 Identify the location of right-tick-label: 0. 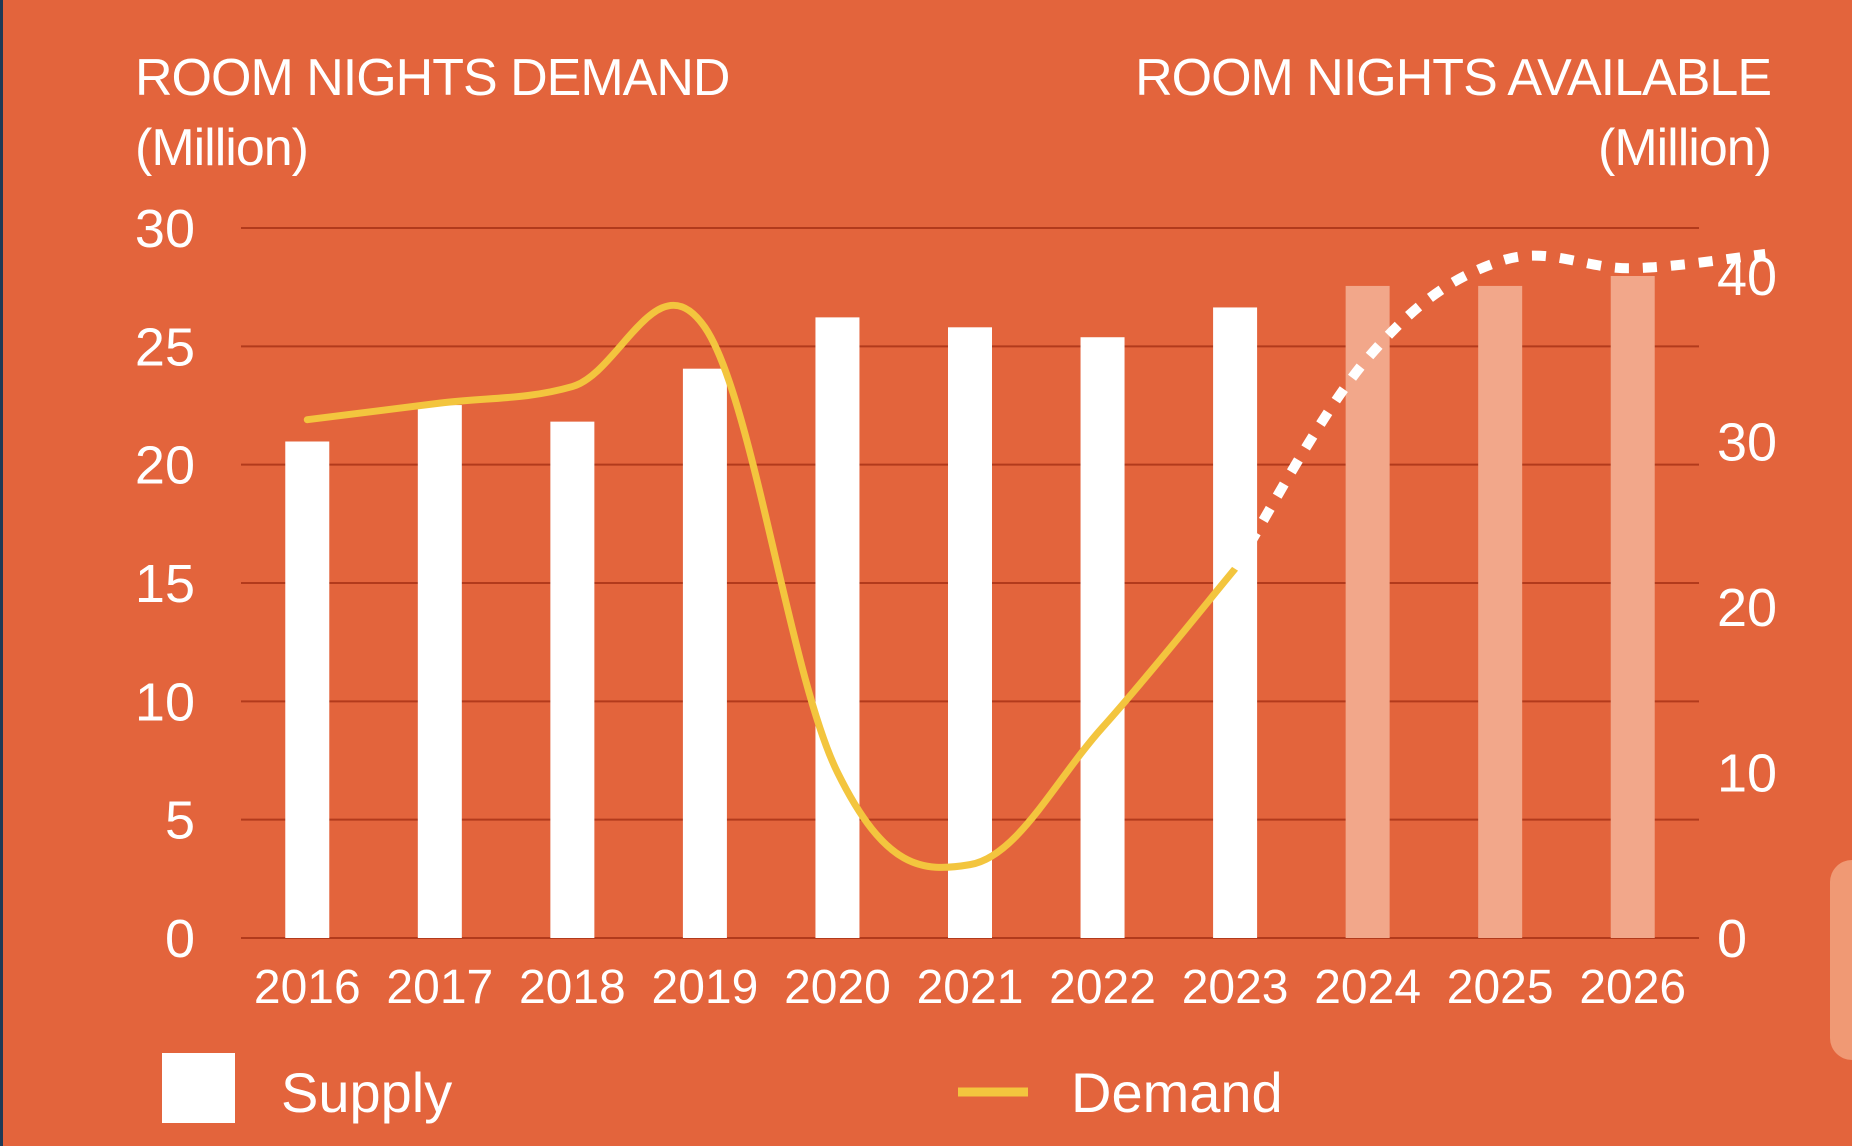
(1732, 939).